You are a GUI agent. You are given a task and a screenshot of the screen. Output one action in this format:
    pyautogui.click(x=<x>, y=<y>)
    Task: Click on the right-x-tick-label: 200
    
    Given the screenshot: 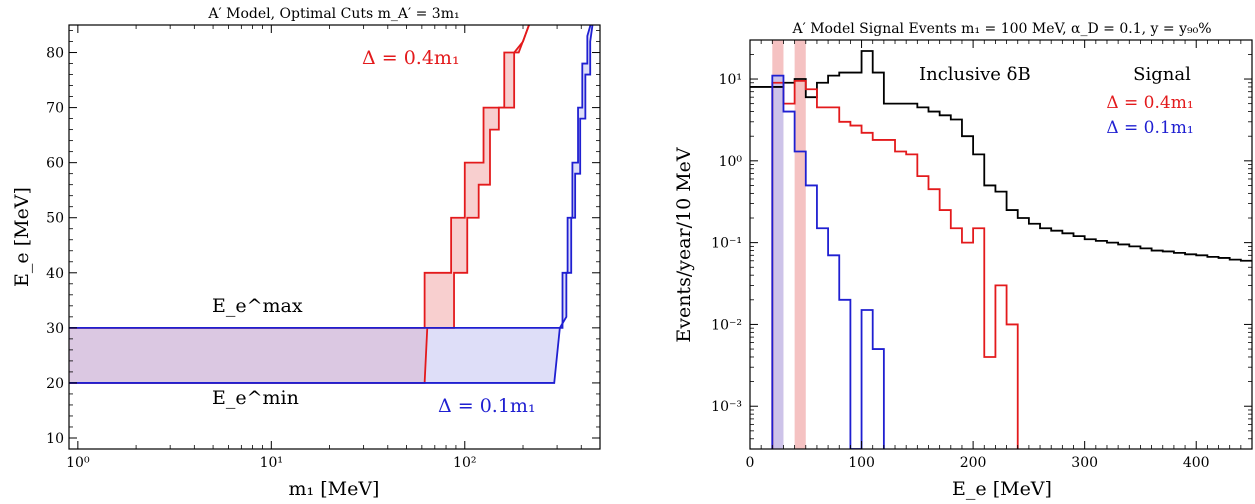 What is the action you would take?
    pyautogui.click(x=973, y=463)
    